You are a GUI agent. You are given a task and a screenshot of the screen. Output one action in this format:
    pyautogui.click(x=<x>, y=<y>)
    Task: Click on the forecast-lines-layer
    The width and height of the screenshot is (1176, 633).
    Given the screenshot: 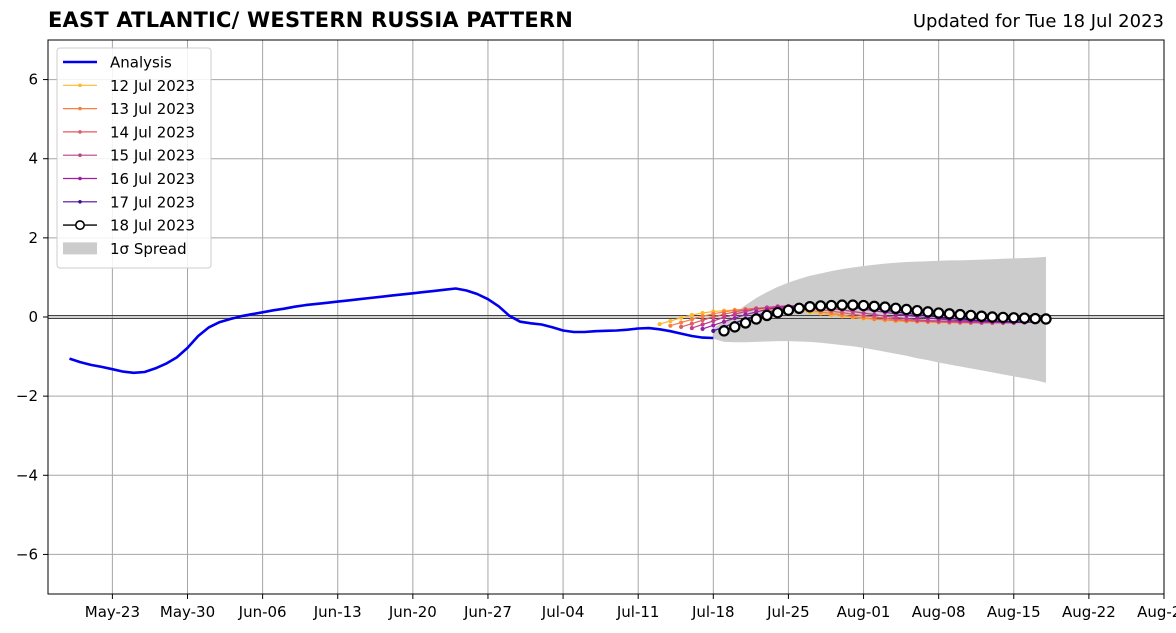 What is the action you would take?
    pyautogui.click(x=854, y=318)
    